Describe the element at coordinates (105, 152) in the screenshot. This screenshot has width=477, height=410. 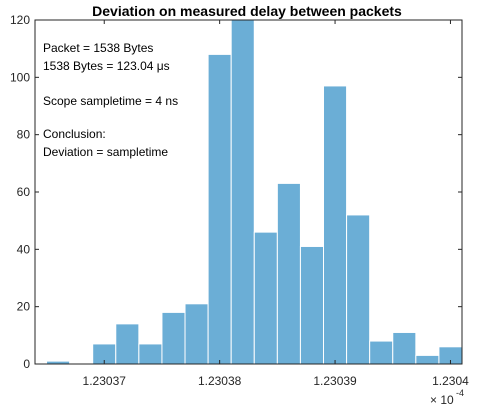
I see `annotation-conclusion: Deviation = sampletime` at that location.